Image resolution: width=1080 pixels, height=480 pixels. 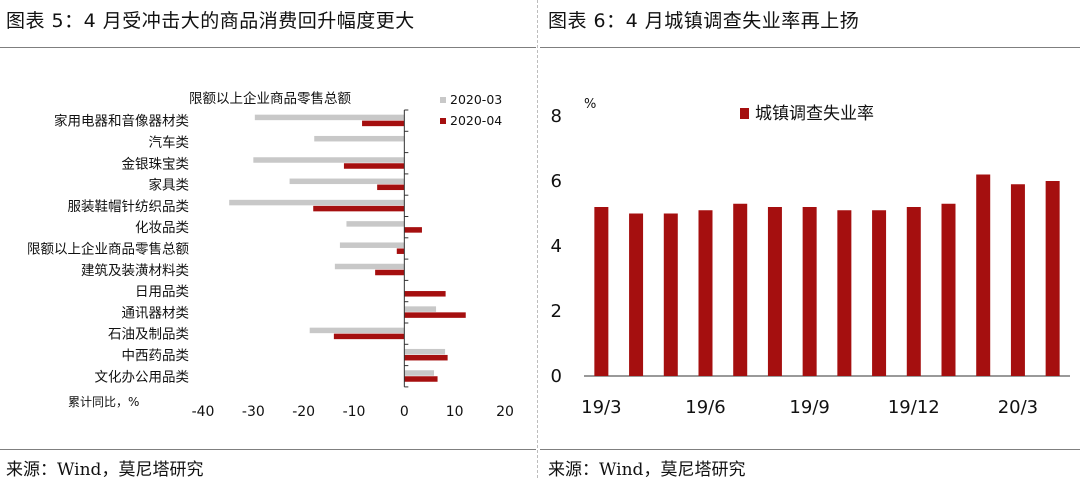 I want to click on right-y-tick-label: 2, so click(x=556, y=311).